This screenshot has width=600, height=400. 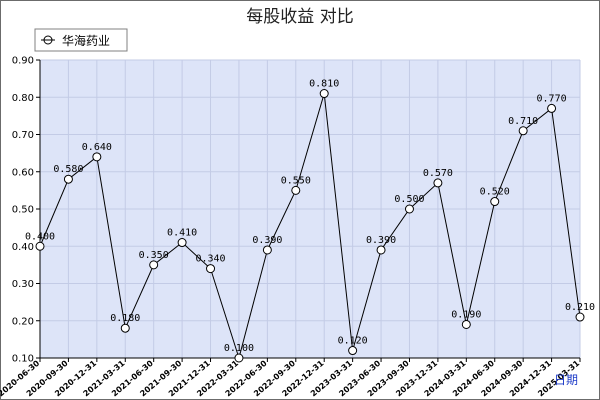 I want to click on data-label: 0.770, so click(x=552, y=98).